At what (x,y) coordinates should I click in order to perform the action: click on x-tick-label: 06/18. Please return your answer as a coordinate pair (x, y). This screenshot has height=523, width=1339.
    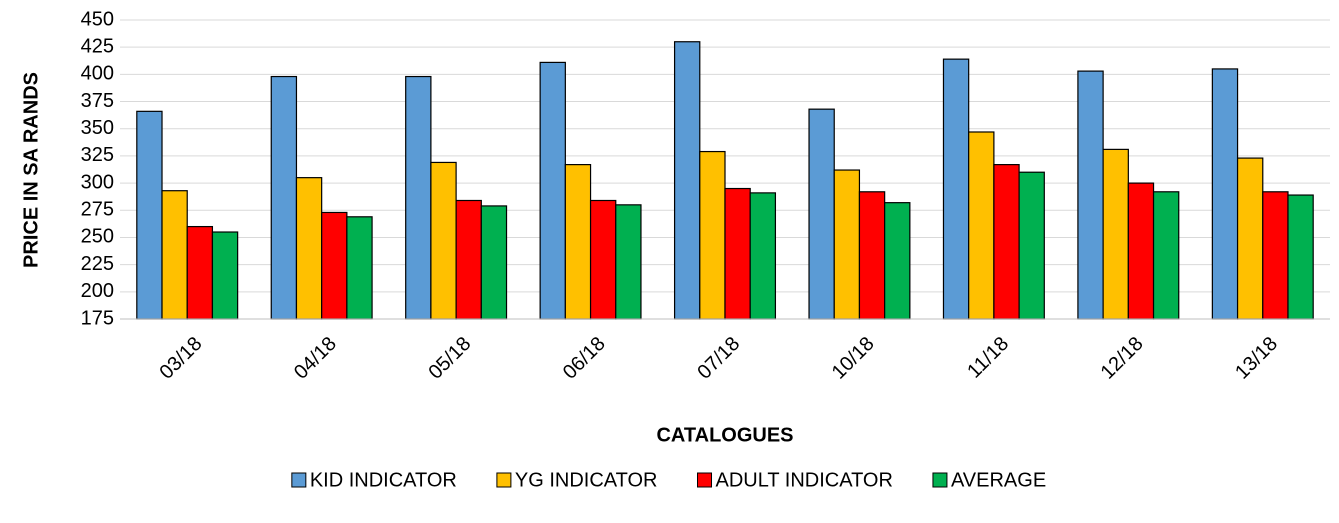
    Looking at the image, I should click on (584, 358).